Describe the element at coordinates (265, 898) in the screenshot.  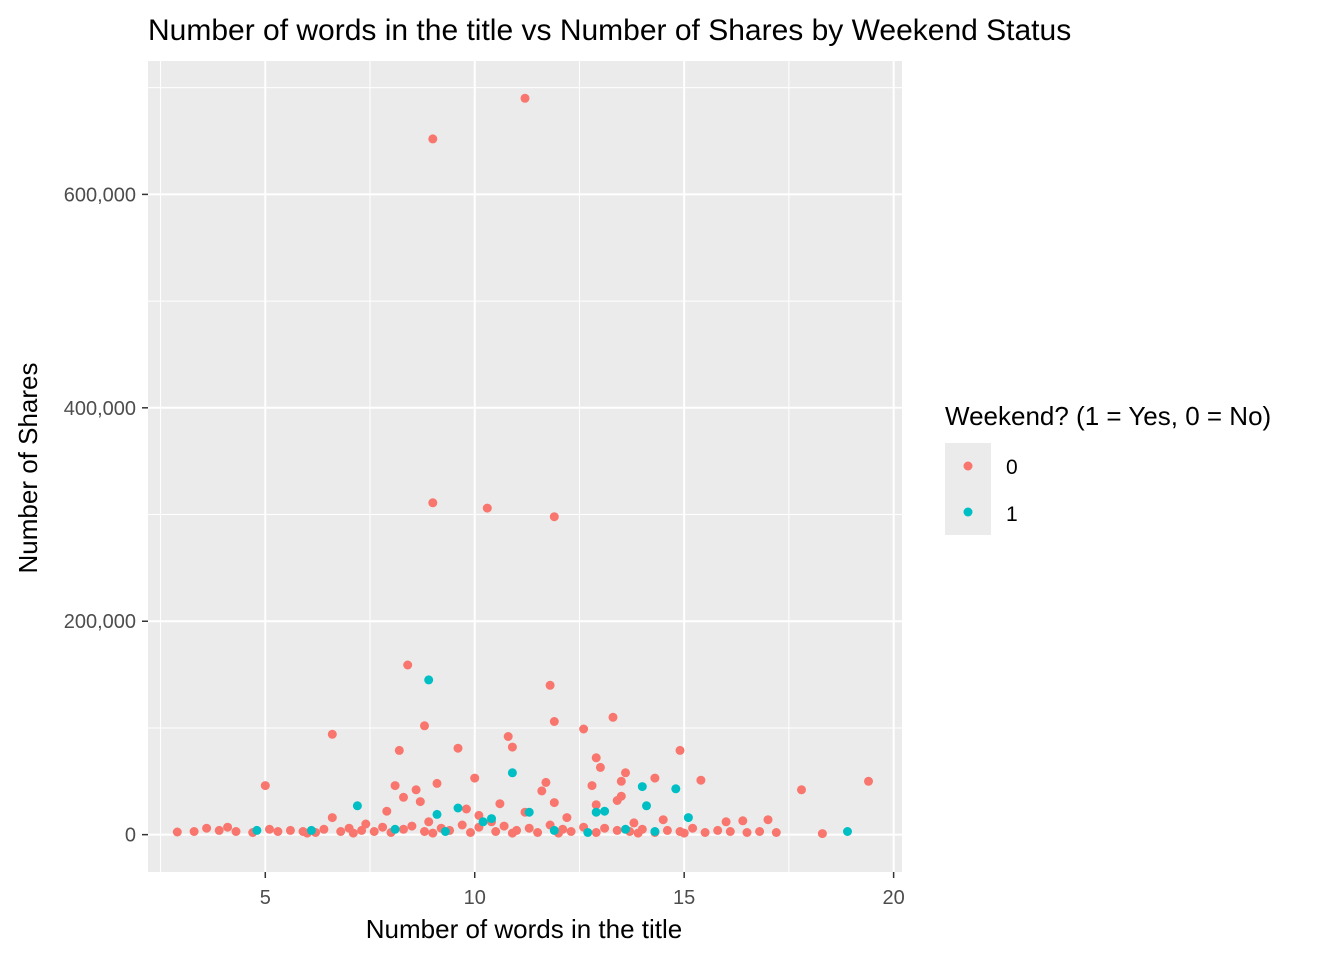
I see `x-tick-label: 5` at that location.